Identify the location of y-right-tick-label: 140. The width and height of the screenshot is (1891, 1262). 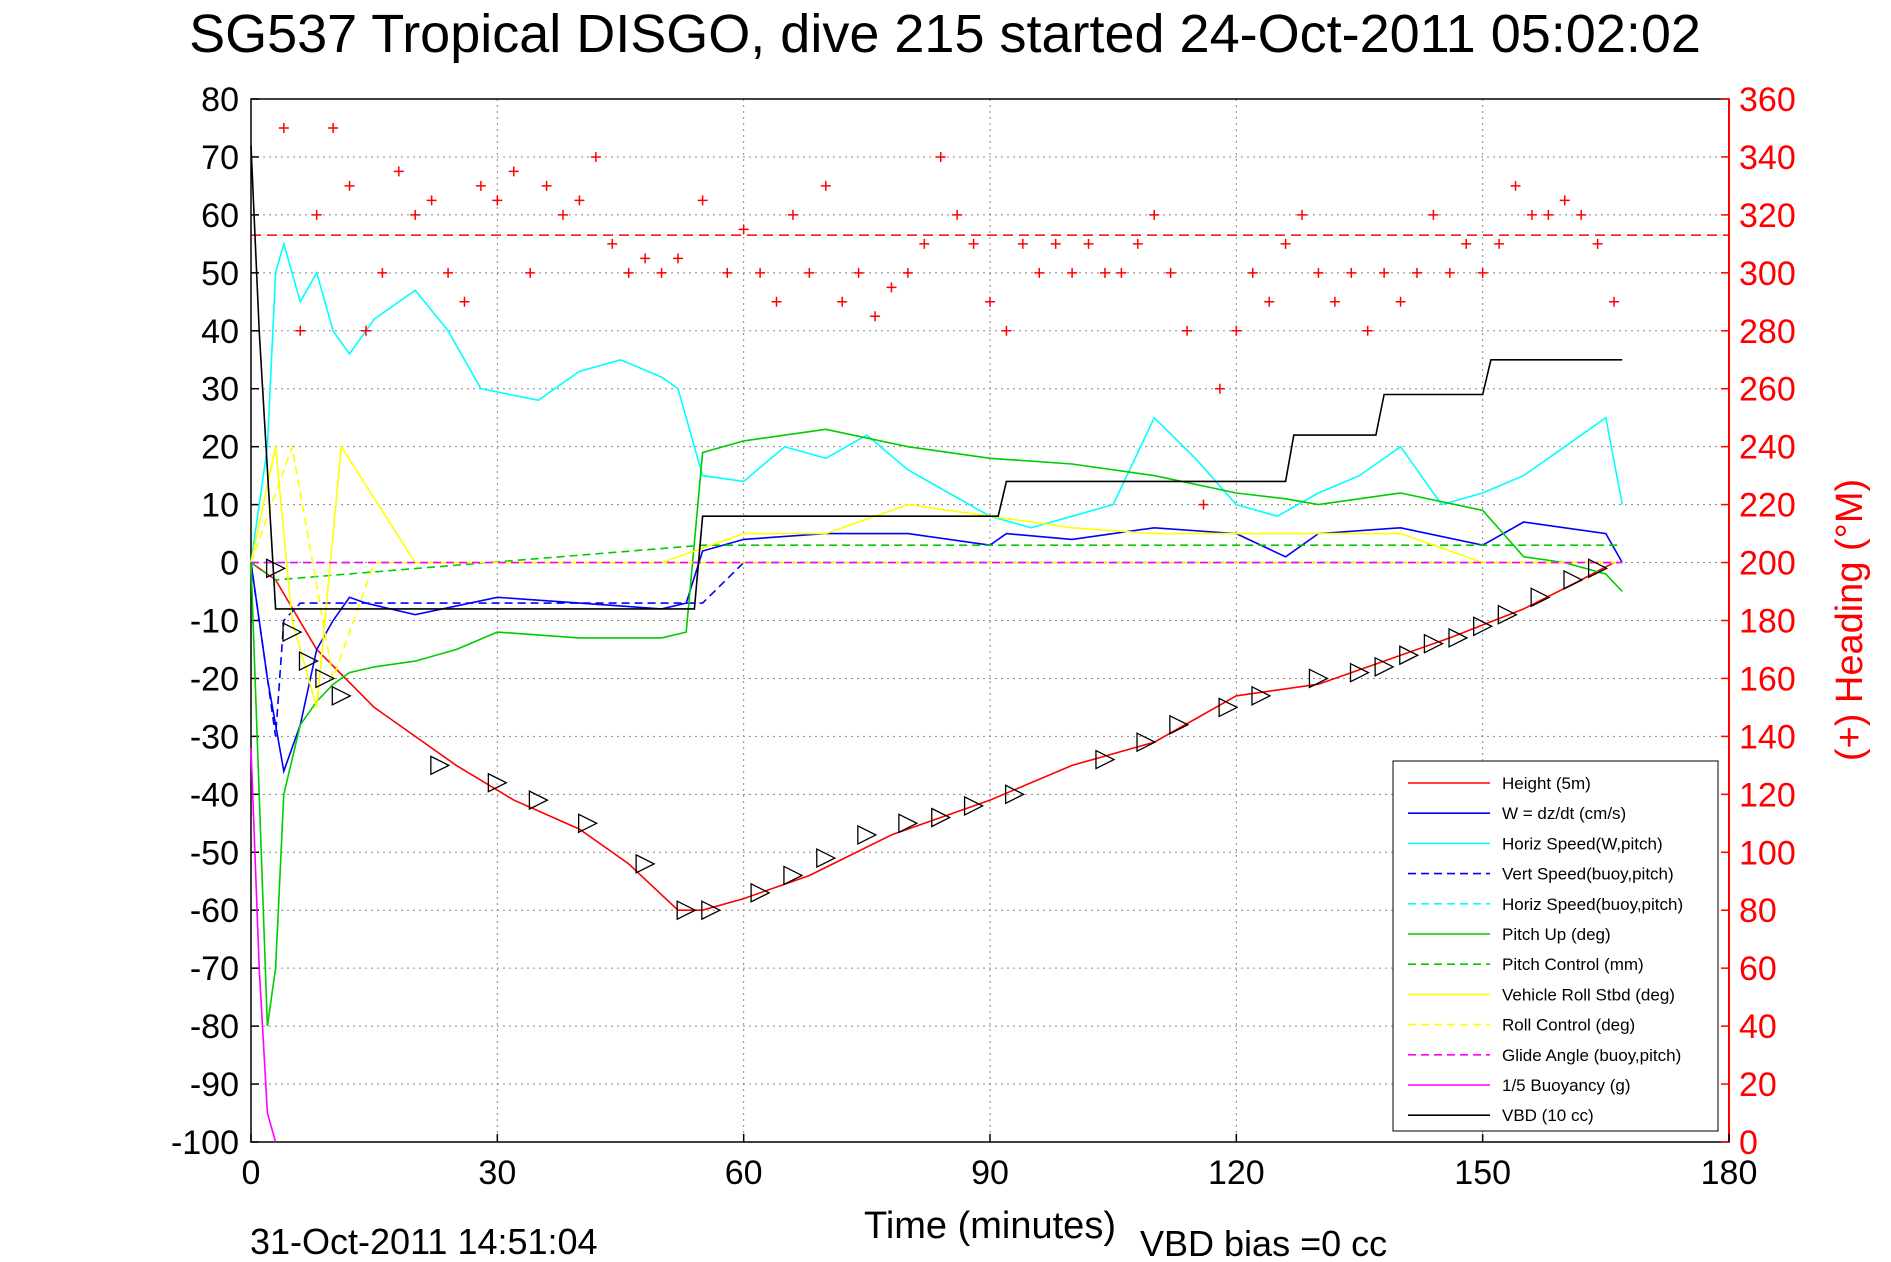
(1767, 737).